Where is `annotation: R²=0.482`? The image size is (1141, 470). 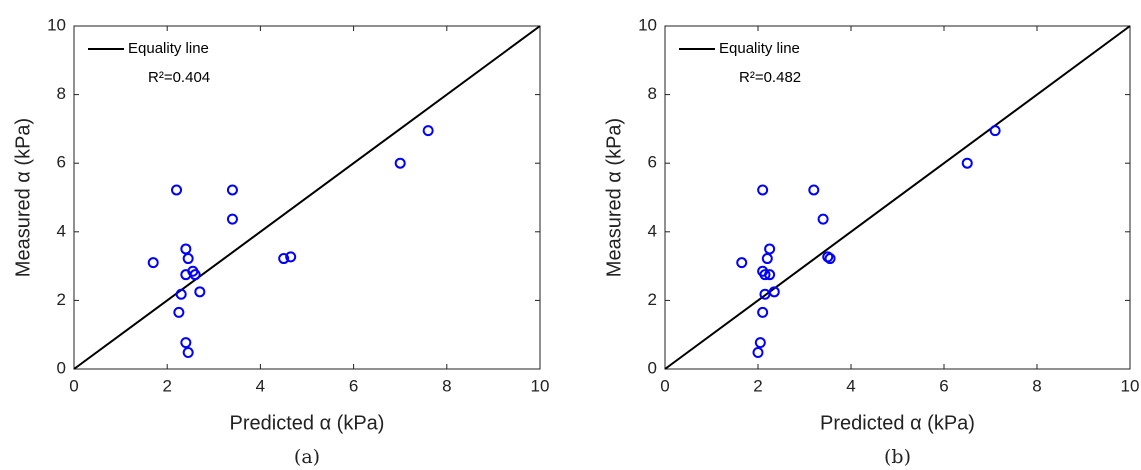 annotation: R²=0.482 is located at coordinates (770, 77).